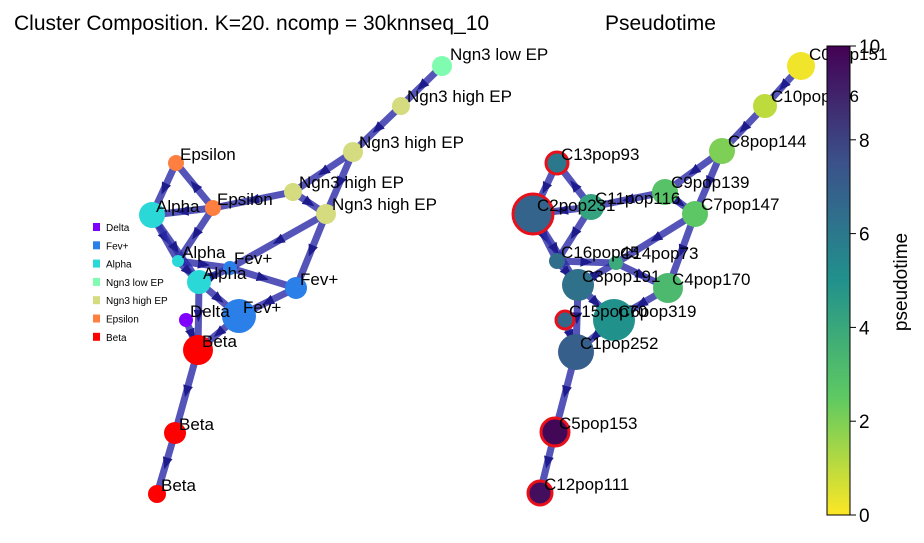  What do you see at coordinates (313, 250) in the screenshot?
I see `left-edge-arrow-C7-C4` at bounding box center [313, 250].